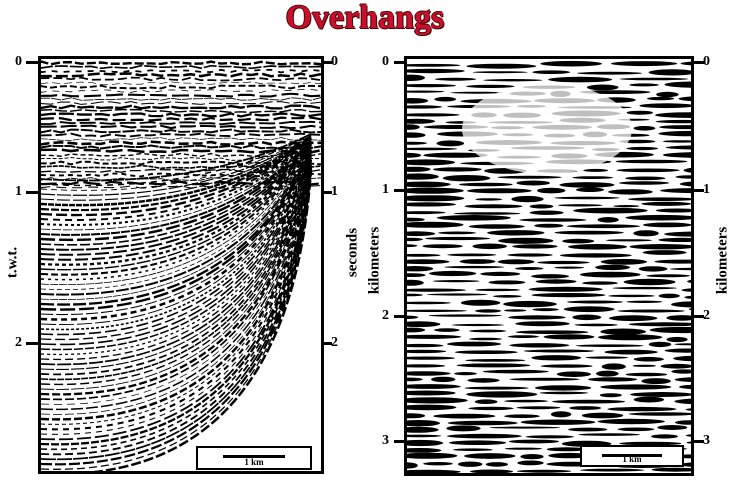 The width and height of the screenshot is (730, 482). I want to click on tick-left-2: 2, so click(18, 342).